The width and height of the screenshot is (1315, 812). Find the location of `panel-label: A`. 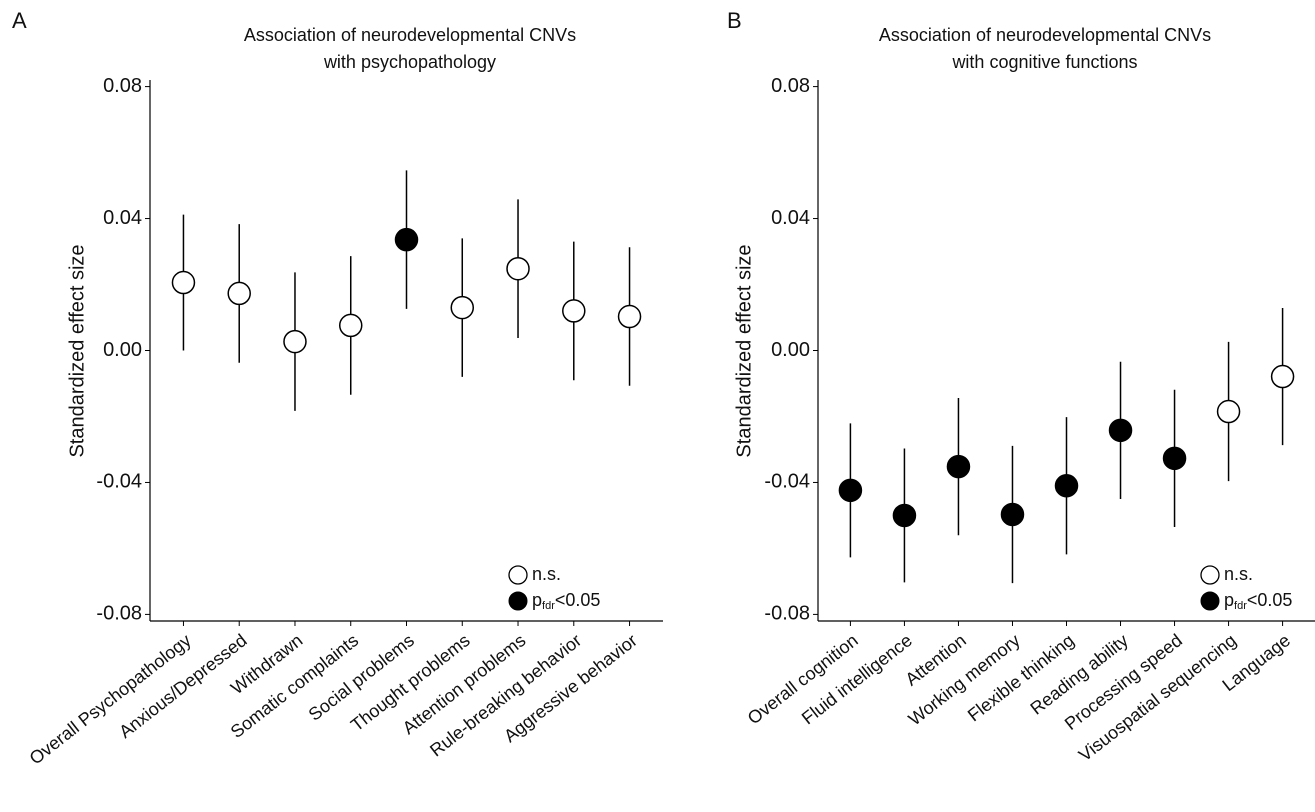

panel-label: A is located at coordinates (19, 20).